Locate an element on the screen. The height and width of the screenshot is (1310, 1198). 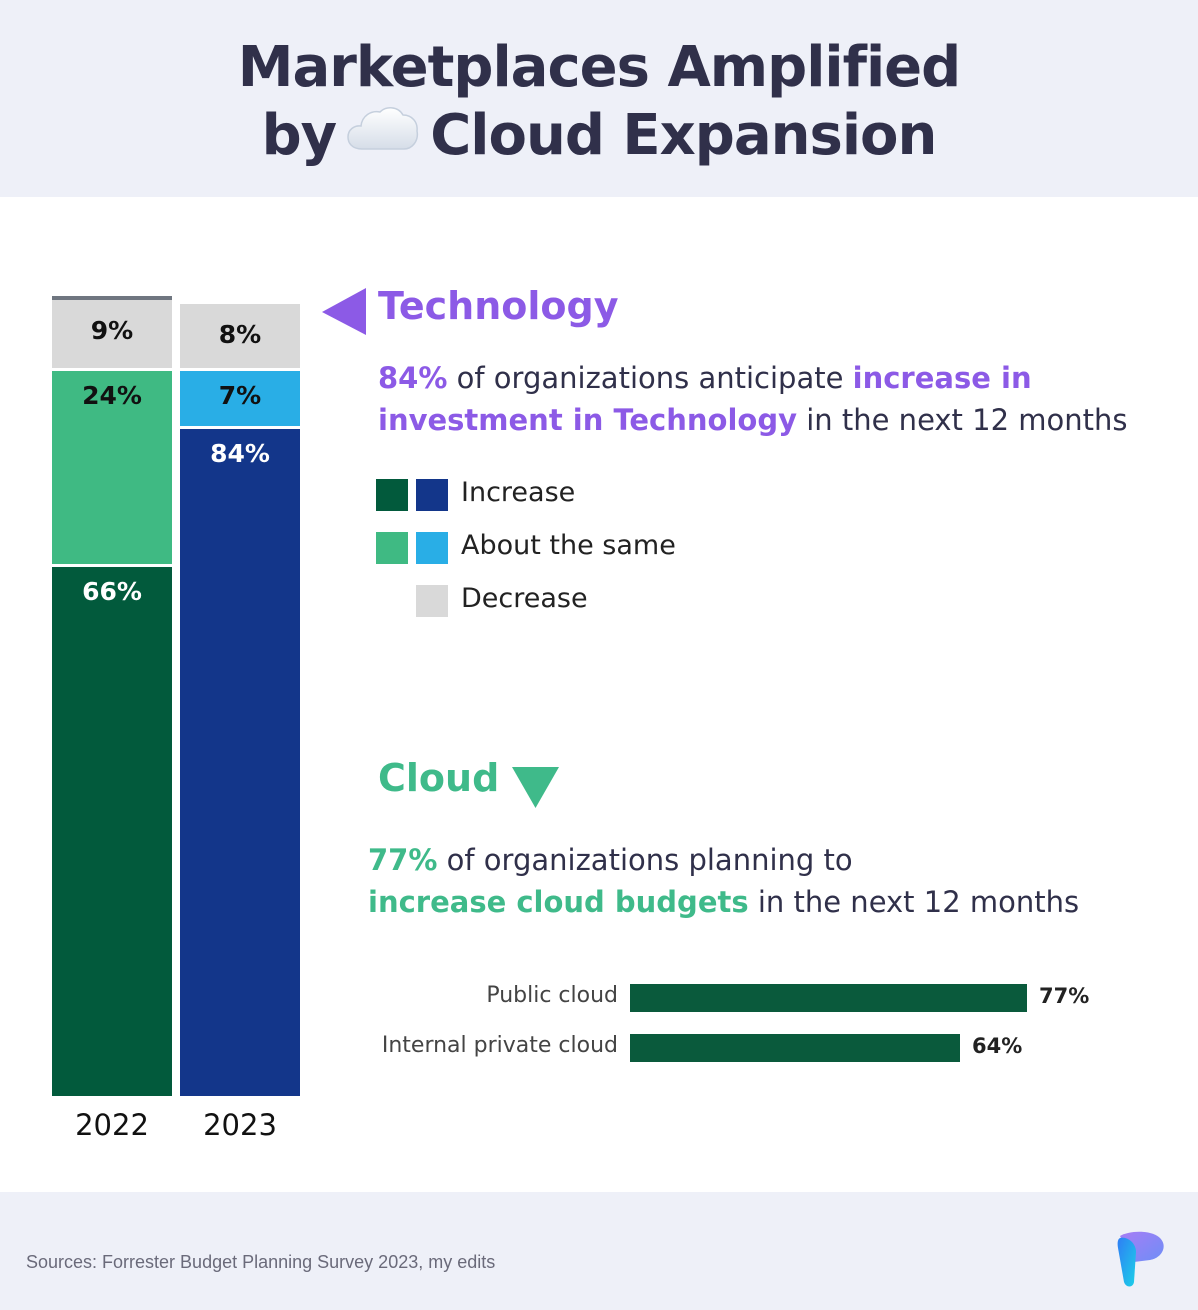
bar-2023-decrease-label: 8% is located at coordinates (240, 334).